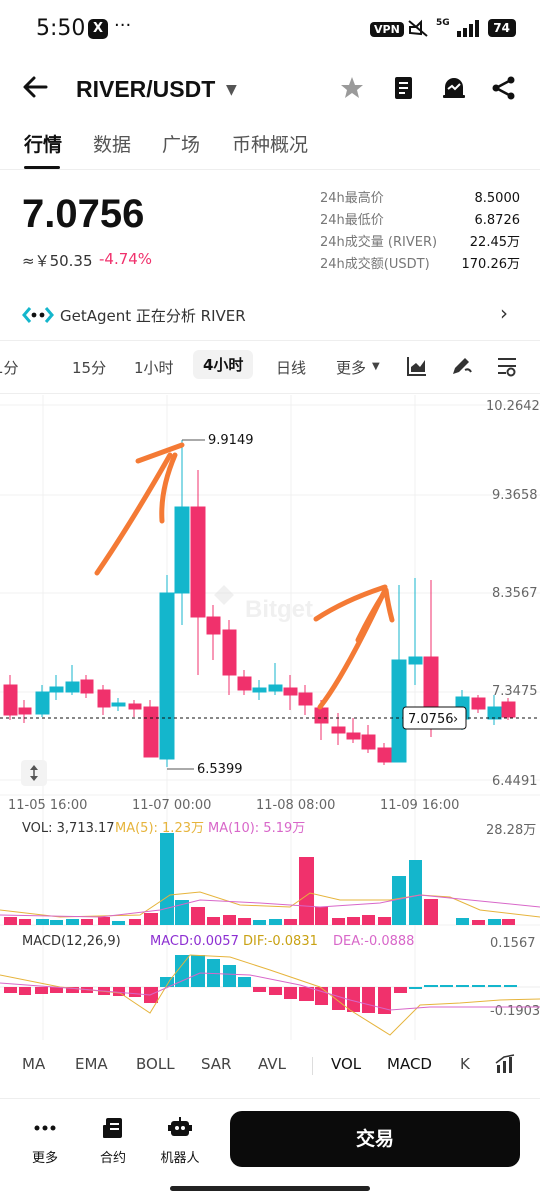  I want to click on vol-ma5: MA(5): 1.23万, so click(159, 828).